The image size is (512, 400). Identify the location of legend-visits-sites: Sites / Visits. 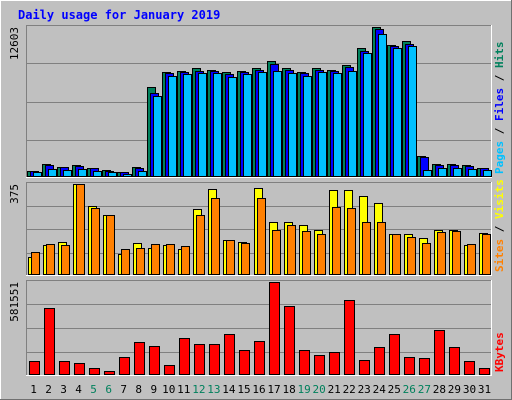
(499, 225).